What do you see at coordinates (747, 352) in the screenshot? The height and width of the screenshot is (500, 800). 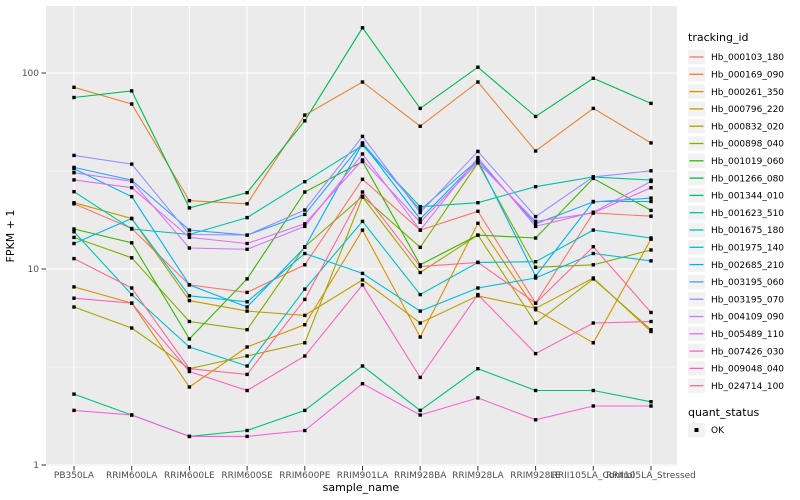 I see `legend-label: Hb_007426_030` at bounding box center [747, 352].